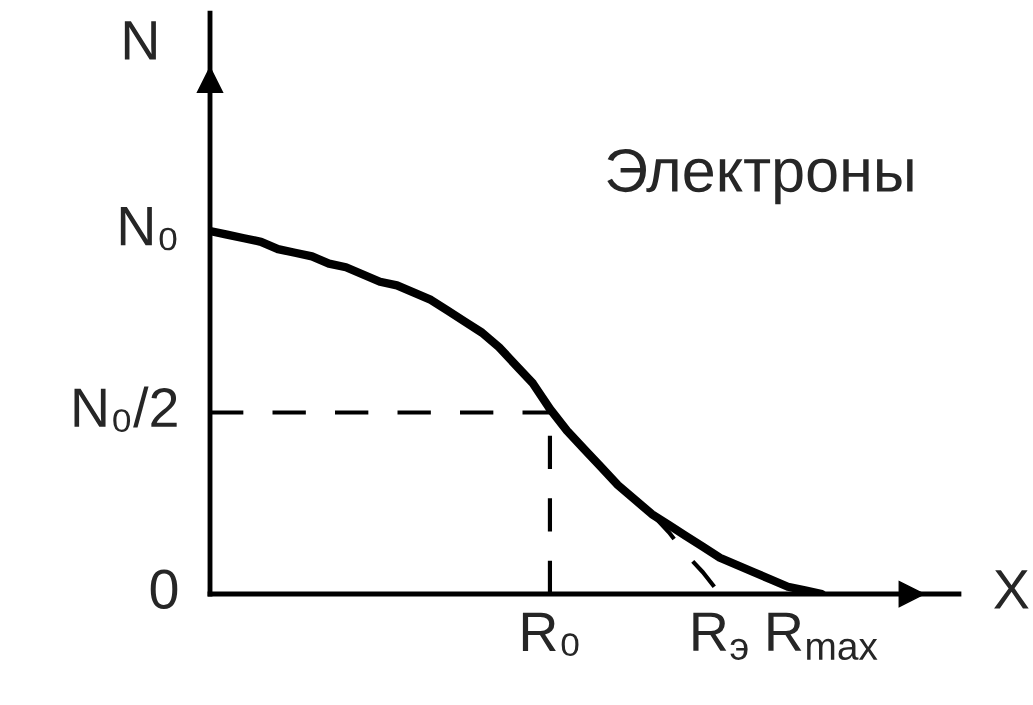  Describe the element at coordinates (720, 636) in the screenshot. I see `x-tick-label: R$_{э}$` at that location.